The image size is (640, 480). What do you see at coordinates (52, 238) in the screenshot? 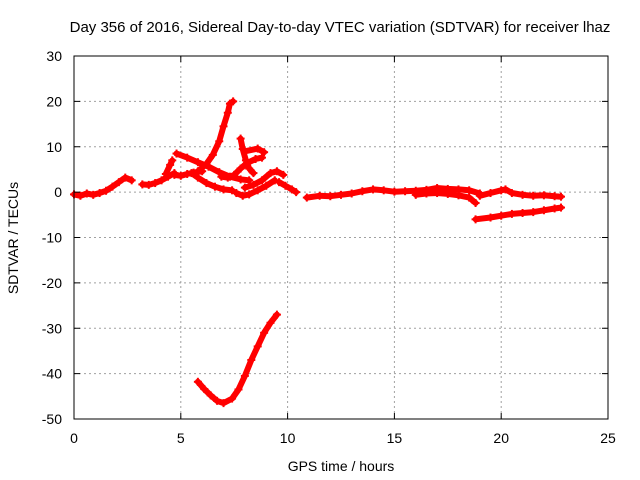
I see `y-tick-label: -10` at bounding box center [52, 238].